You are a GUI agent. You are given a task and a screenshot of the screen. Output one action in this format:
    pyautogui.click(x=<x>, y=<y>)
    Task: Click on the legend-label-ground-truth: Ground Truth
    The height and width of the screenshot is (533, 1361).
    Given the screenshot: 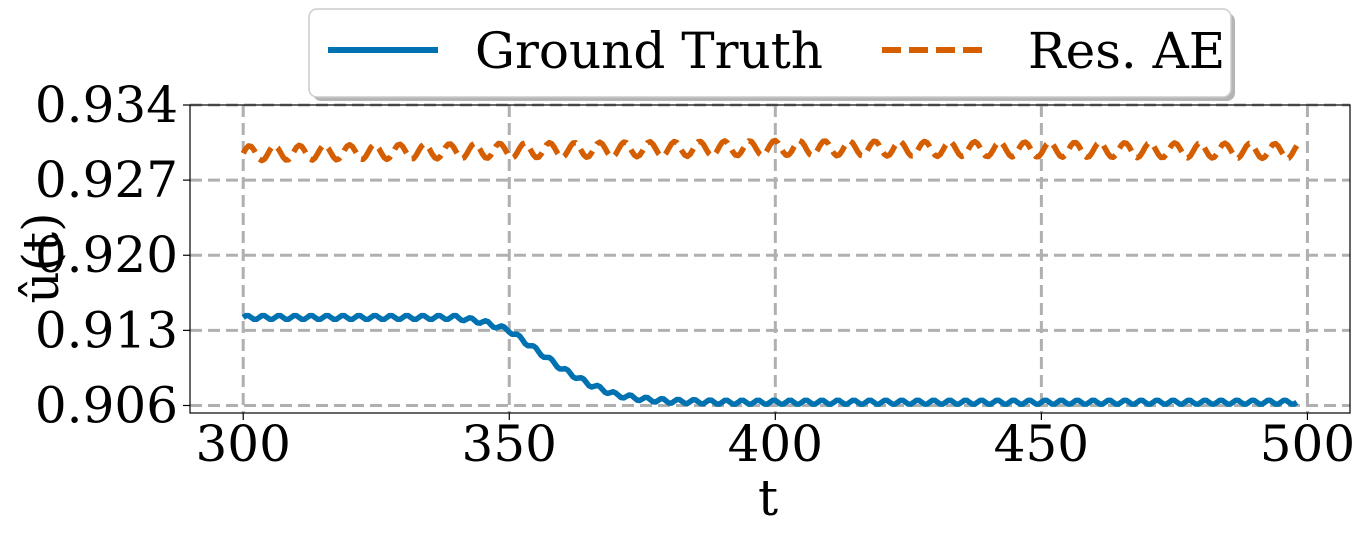 What is the action you would take?
    pyautogui.click(x=649, y=51)
    